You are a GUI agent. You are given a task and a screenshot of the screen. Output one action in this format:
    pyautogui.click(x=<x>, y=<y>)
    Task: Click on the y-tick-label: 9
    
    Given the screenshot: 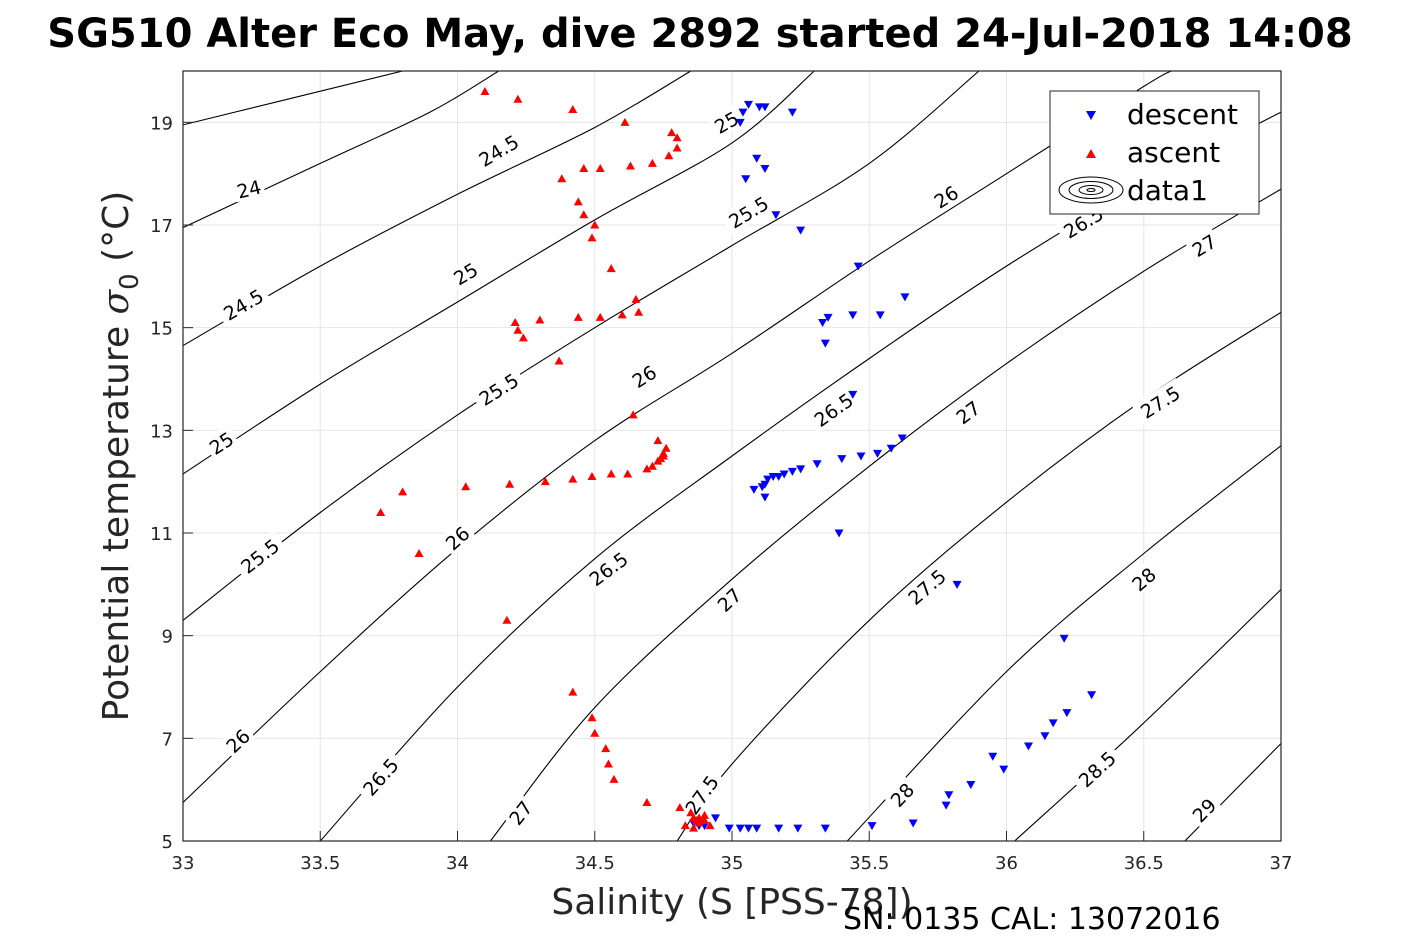 What is the action you would take?
    pyautogui.click(x=167, y=637)
    